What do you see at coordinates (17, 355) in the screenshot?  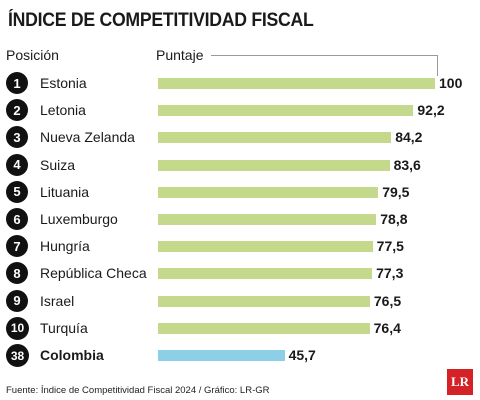 I see `rank-badge: 38` at bounding box center [17, 355].